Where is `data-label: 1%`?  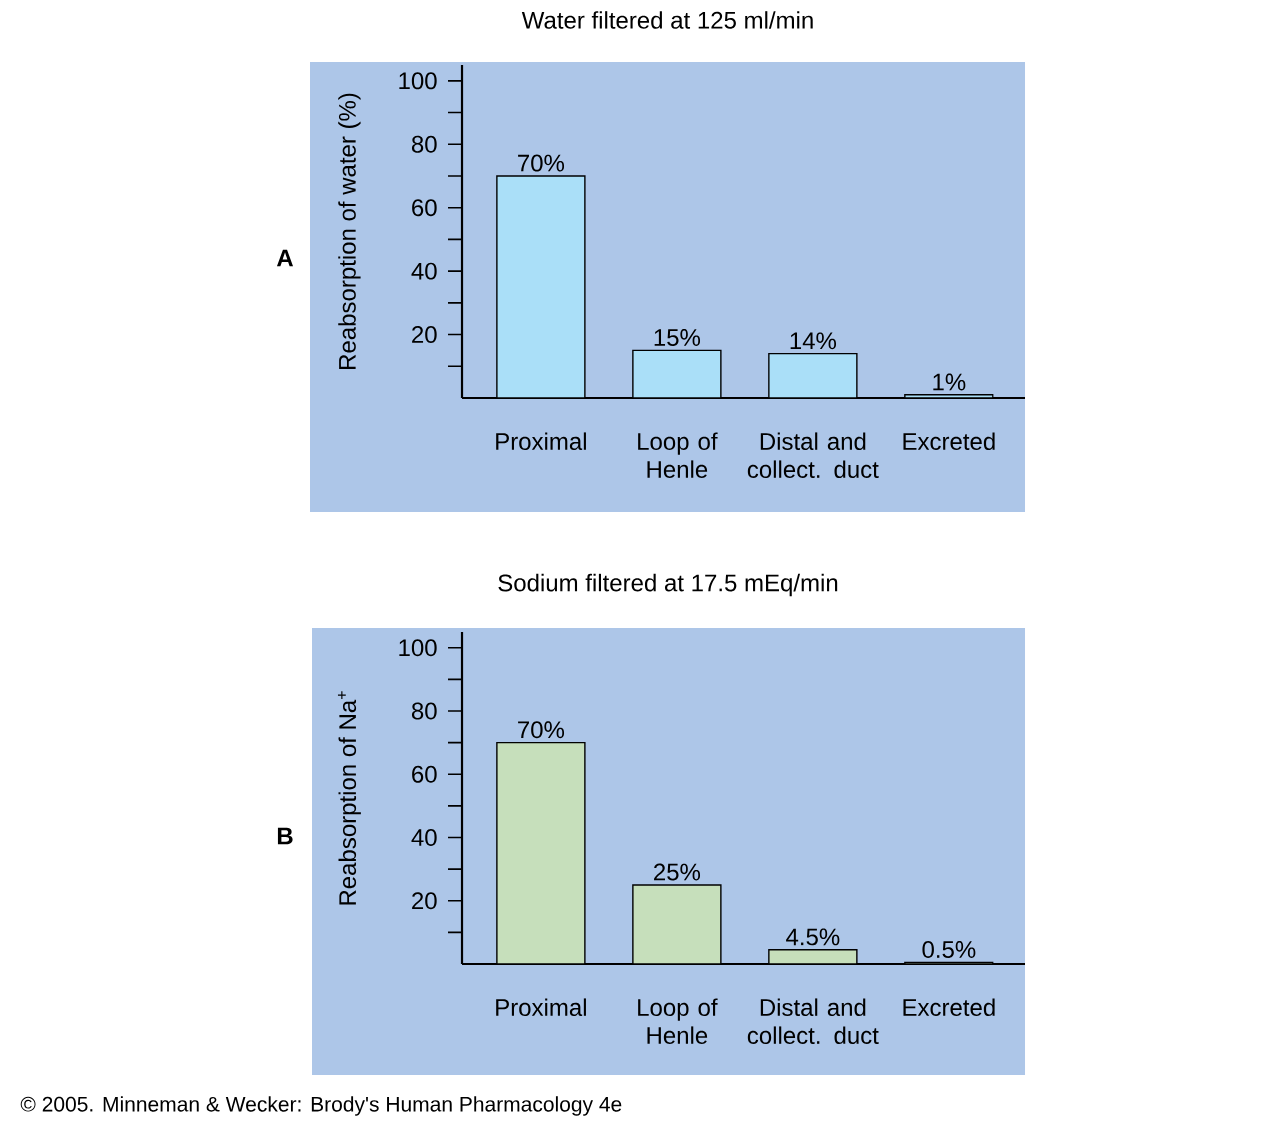
data-label: 1% is located at coordinates (949, 382).